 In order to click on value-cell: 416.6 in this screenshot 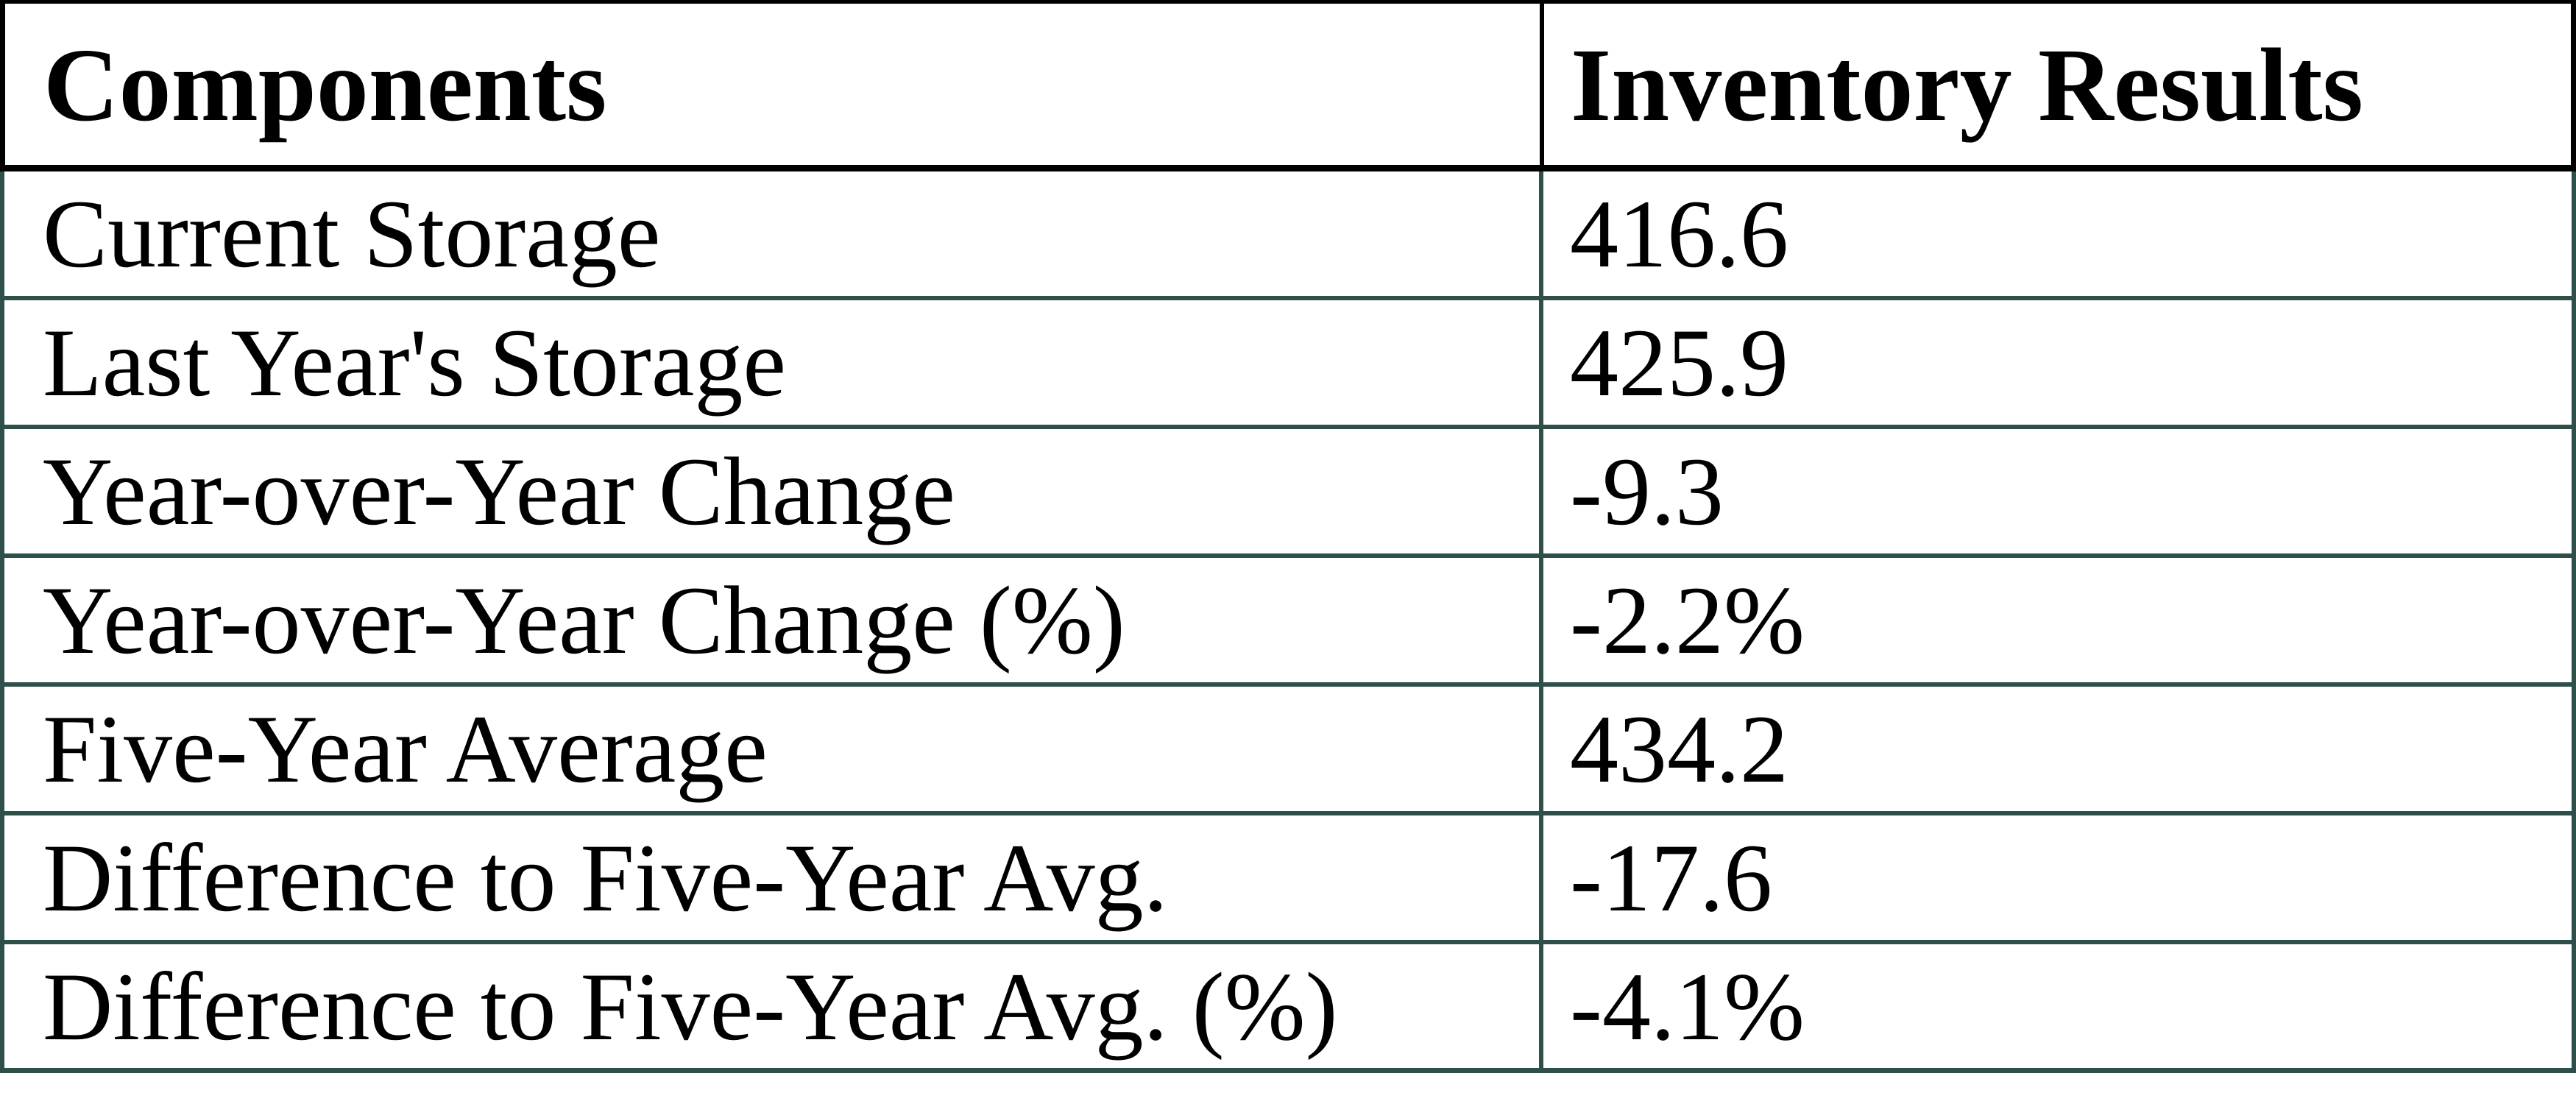, I will do `click(1679, 234)`.